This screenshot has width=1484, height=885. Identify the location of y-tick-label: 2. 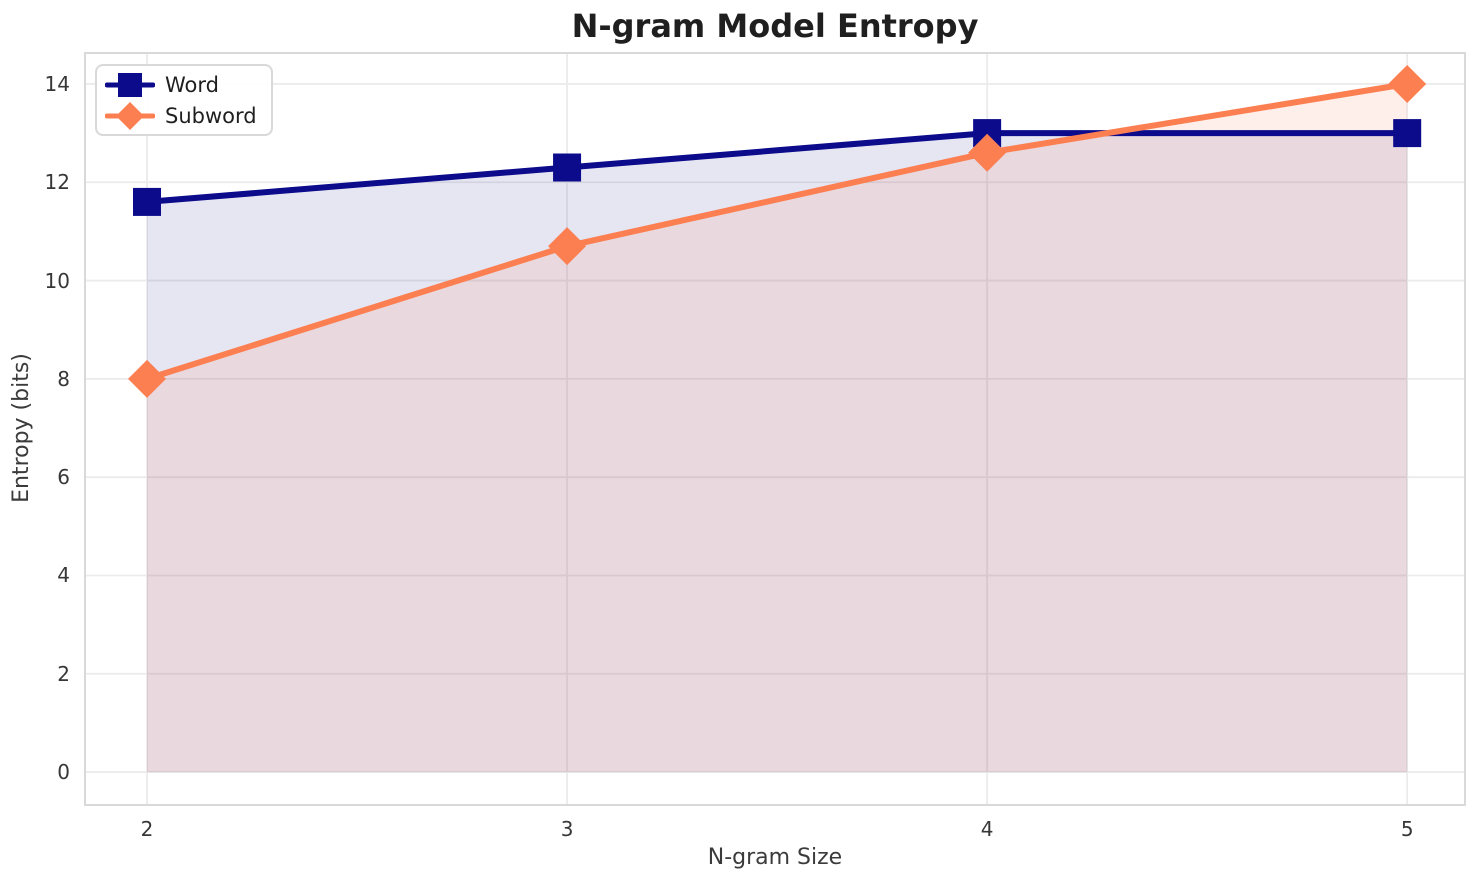
(63, 673).